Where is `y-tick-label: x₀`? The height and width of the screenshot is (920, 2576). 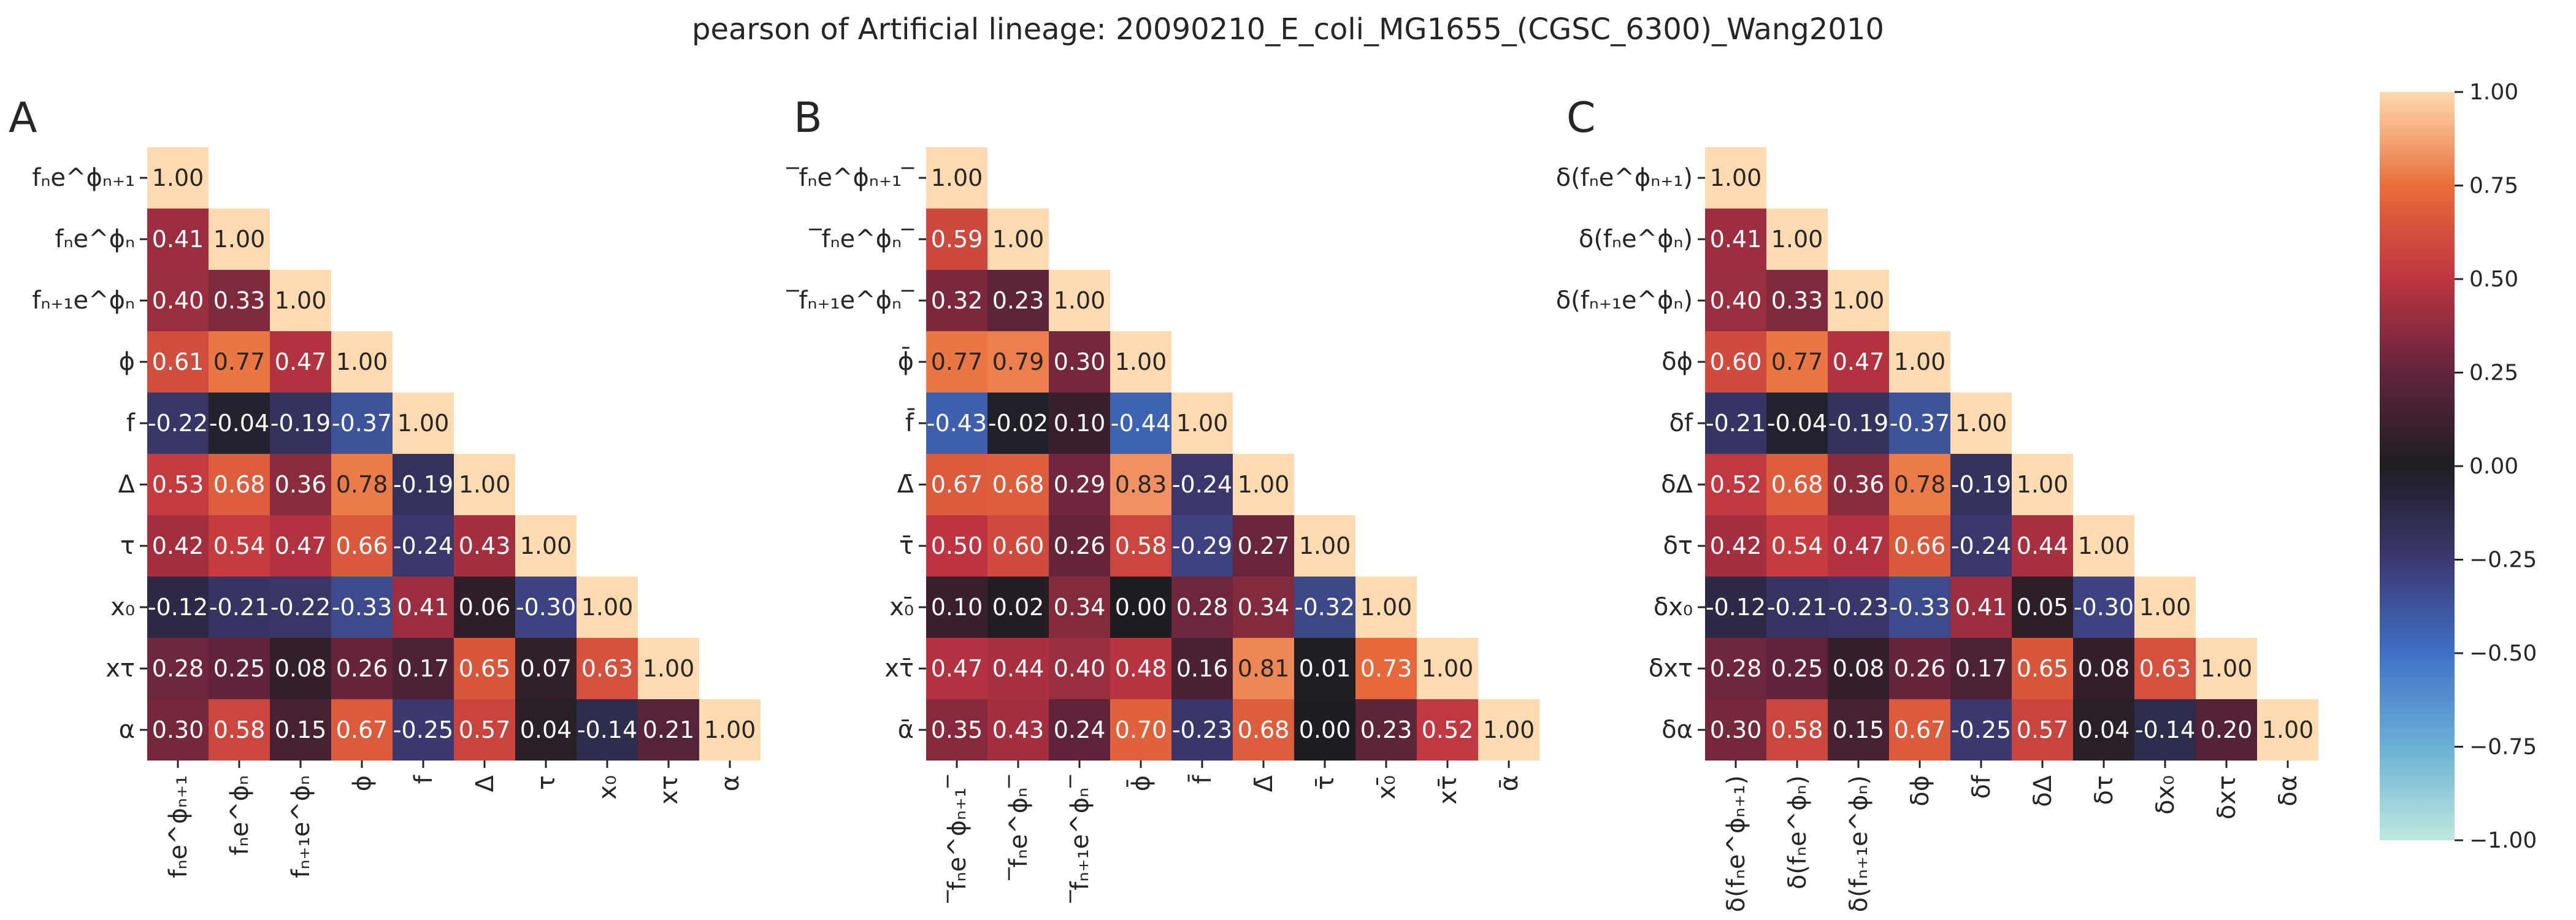 y-tick-label: x₀ is located at coordinates (122, 607).